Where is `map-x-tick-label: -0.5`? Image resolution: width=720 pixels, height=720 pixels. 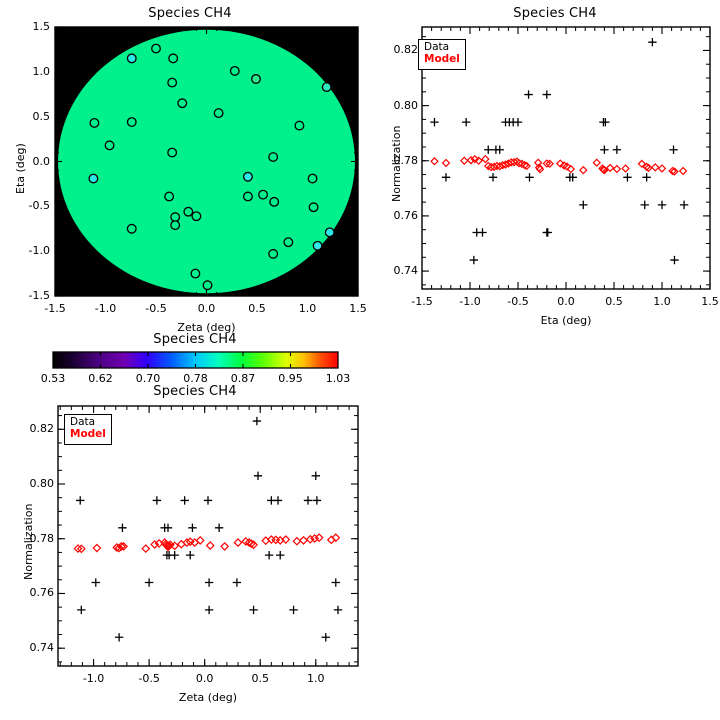
map-x-tick-label: -0.5 is located at coordinates (156, 308).